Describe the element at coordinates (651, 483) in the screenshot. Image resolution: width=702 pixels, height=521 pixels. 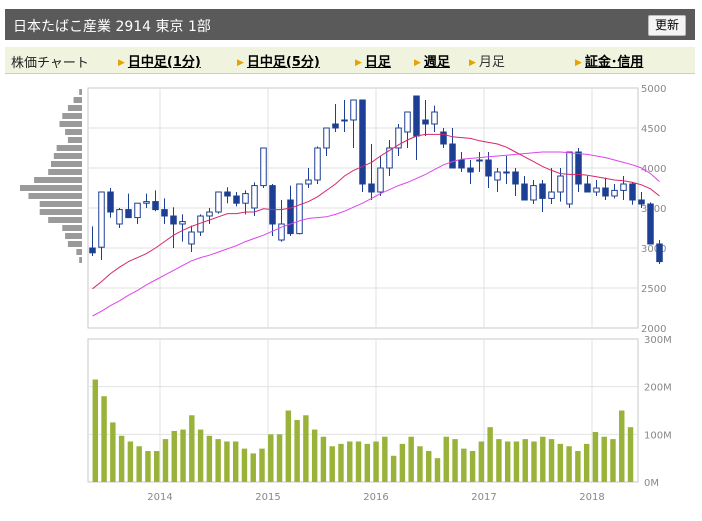
I see `volume-tick-label: 0M` at that location.